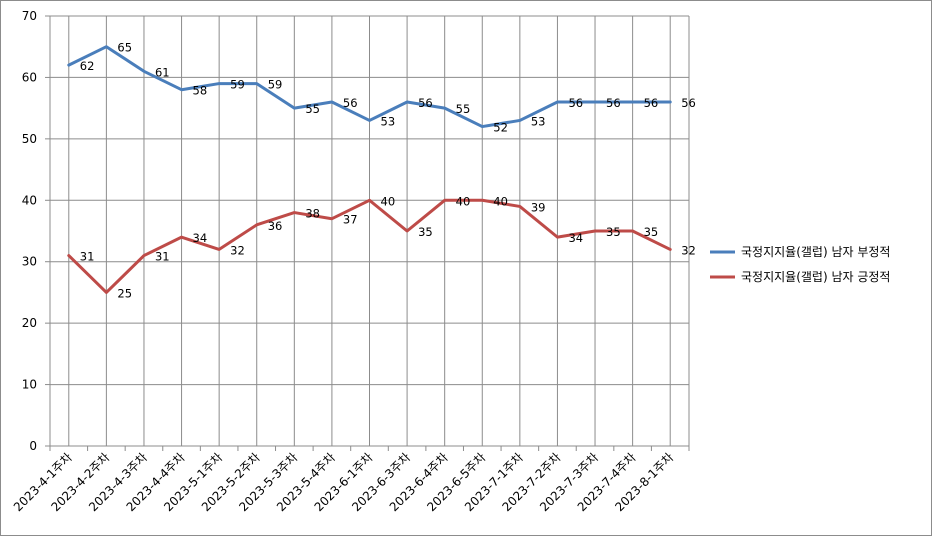  What do you see at coordinates (29, 200) in the screenshot?
I see `y-tick-label: 40` at bounding box center [29, 200].